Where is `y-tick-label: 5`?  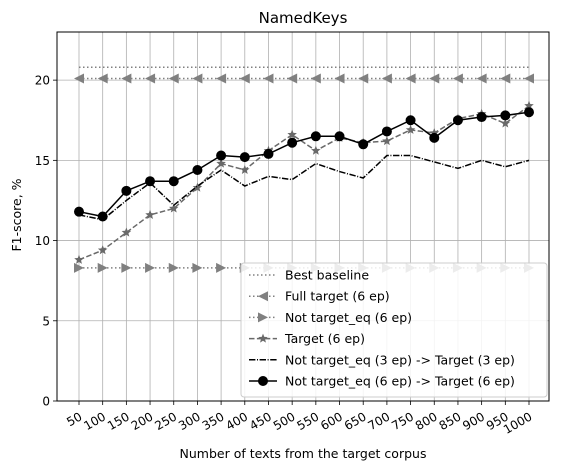
y-tick-label: 5 is located at coordinates (46, 321).